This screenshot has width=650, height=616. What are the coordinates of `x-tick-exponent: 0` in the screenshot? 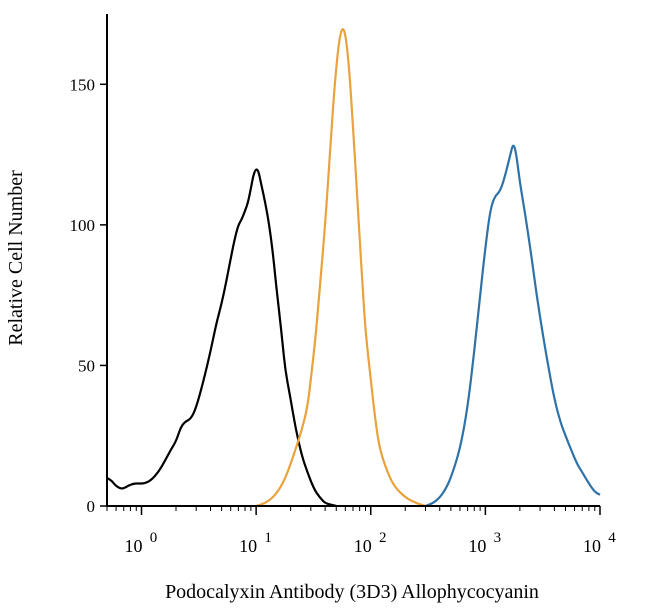 It's located at (154, 538).